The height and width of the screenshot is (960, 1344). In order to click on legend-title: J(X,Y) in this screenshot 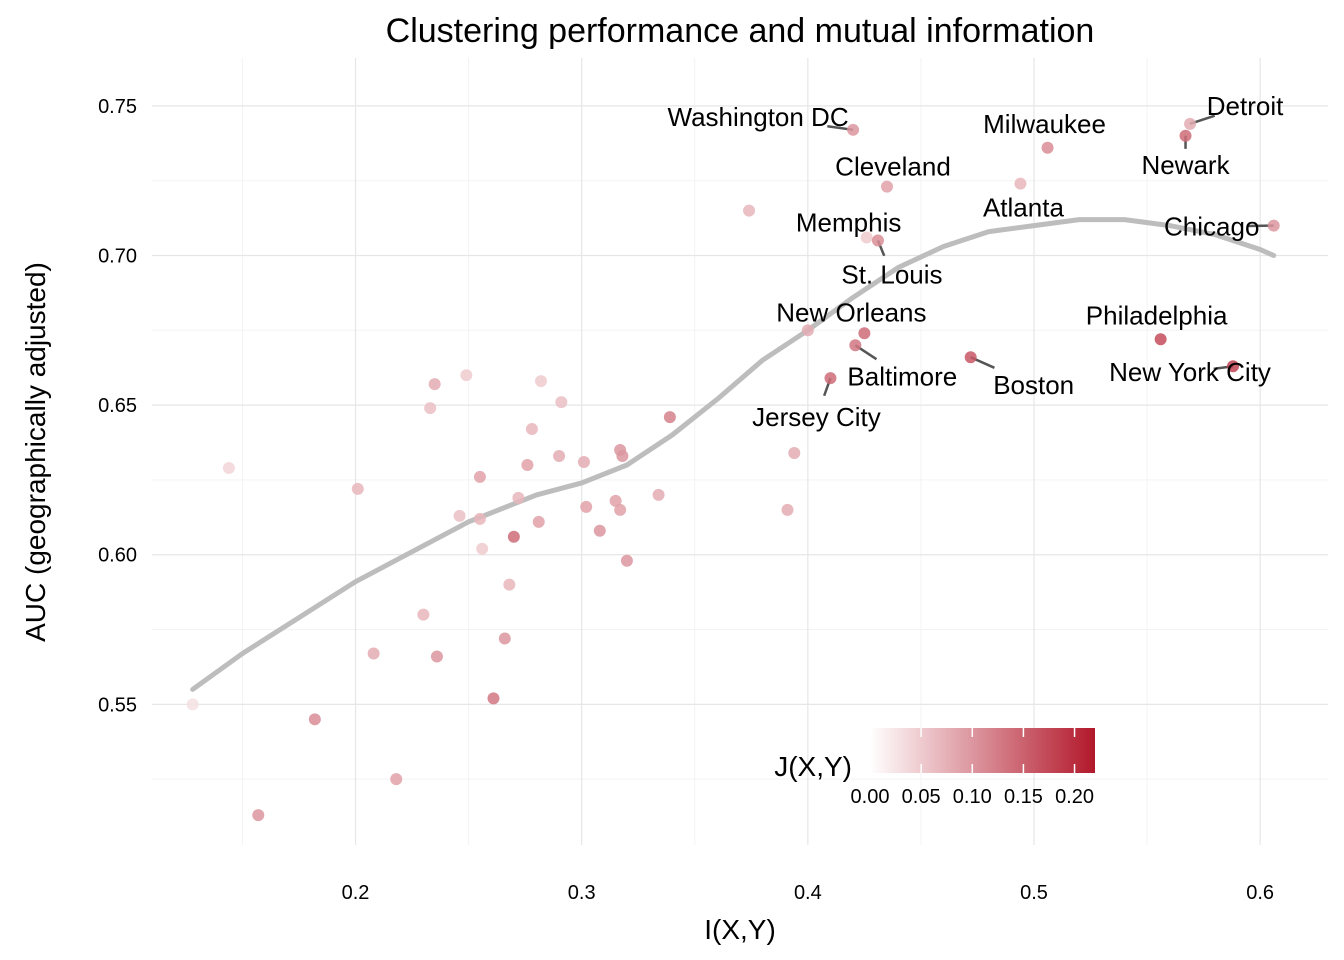, I will do `click(813, 766)`.